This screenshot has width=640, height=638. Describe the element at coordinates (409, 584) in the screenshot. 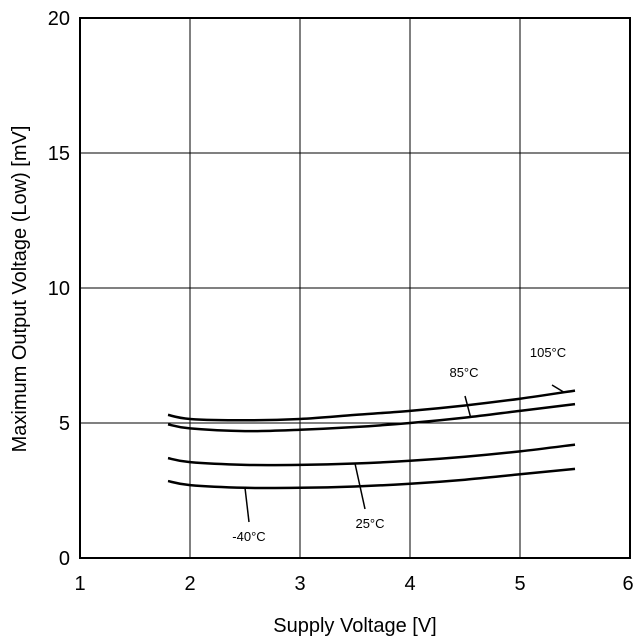

I see `x-tick-label: 4` at that location.